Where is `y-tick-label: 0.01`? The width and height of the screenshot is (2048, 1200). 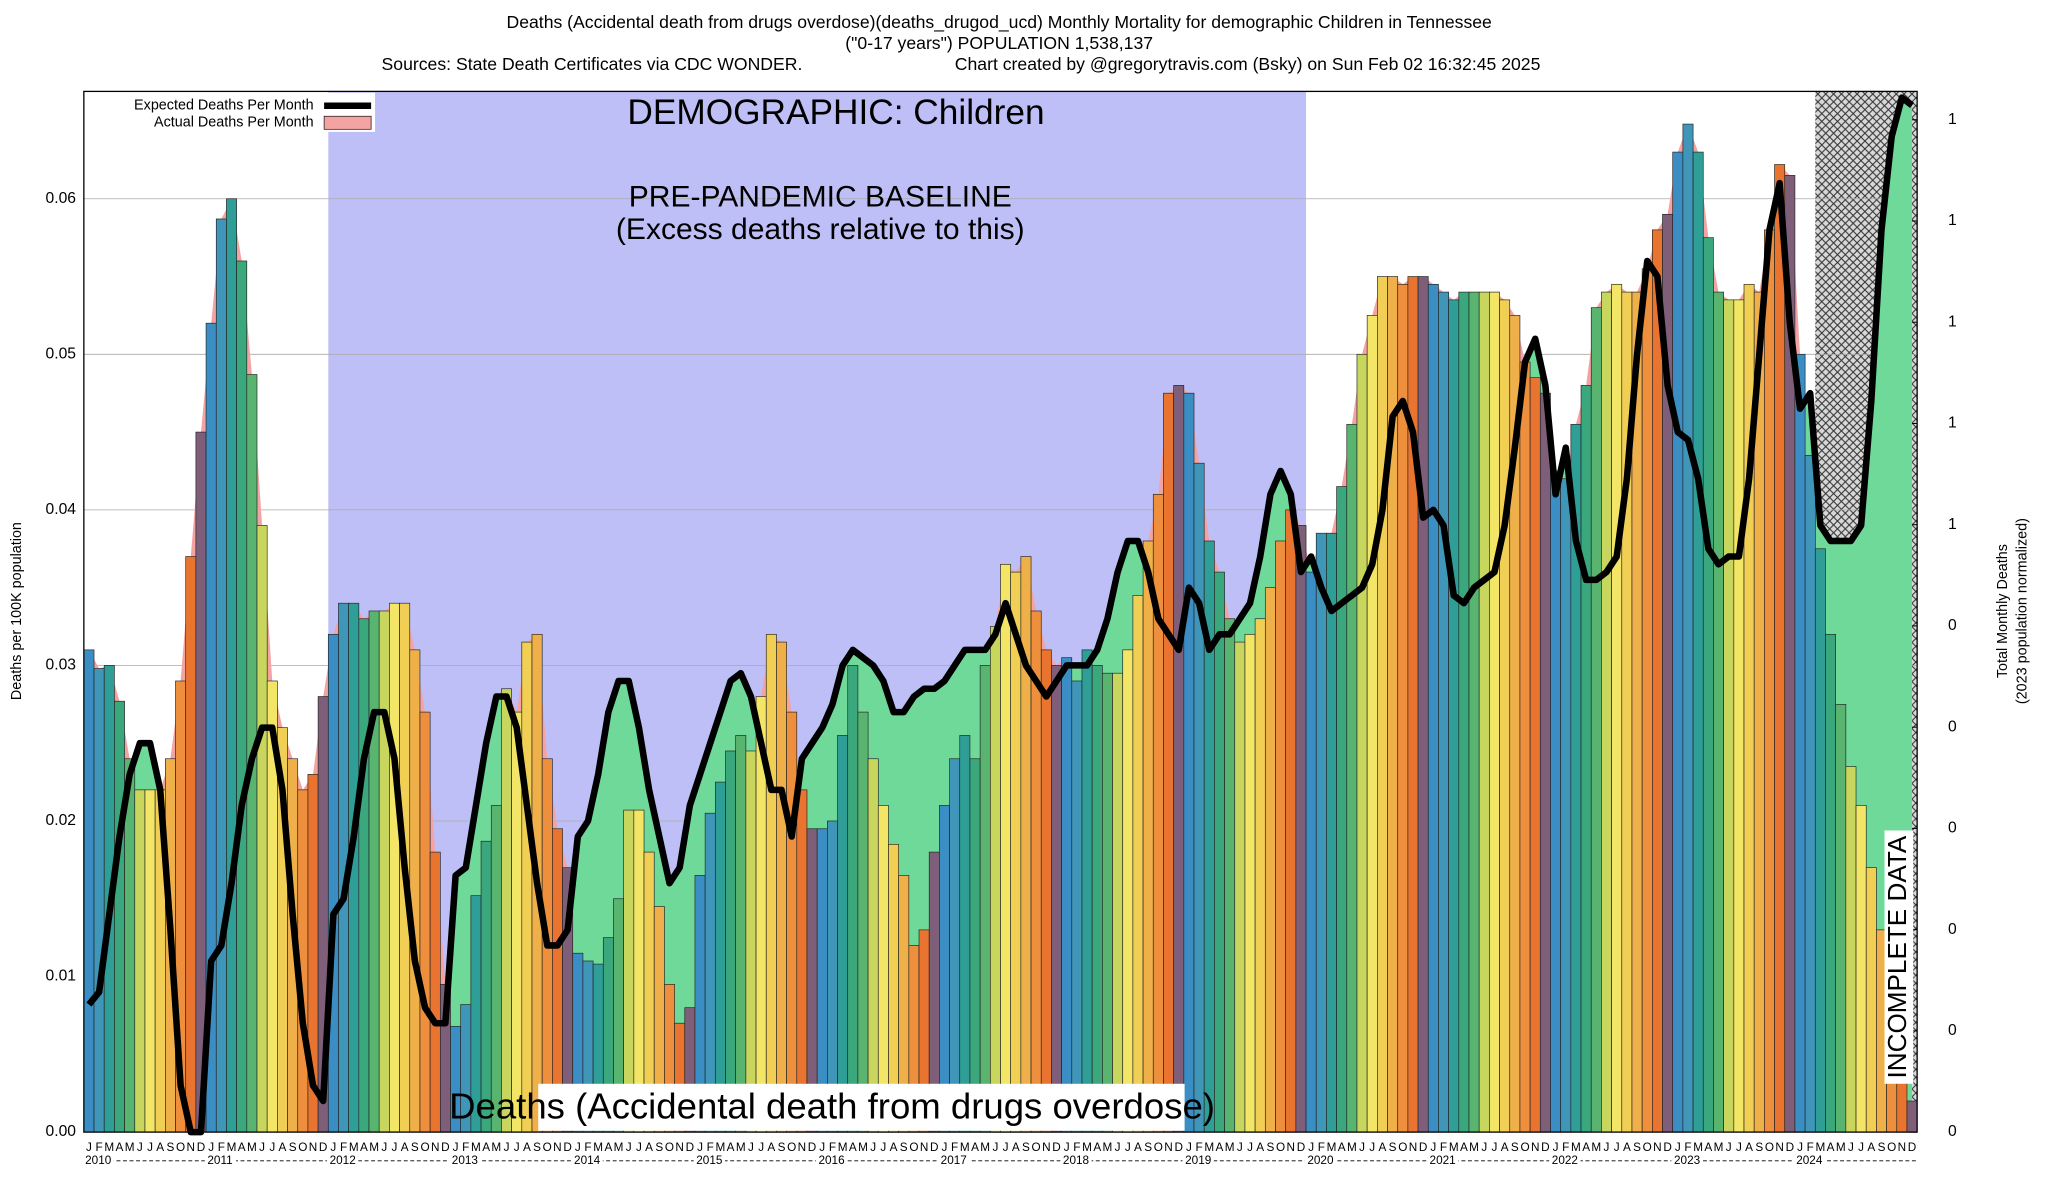
y-tick-label: 0.01 is located at coordinates (61, 976).